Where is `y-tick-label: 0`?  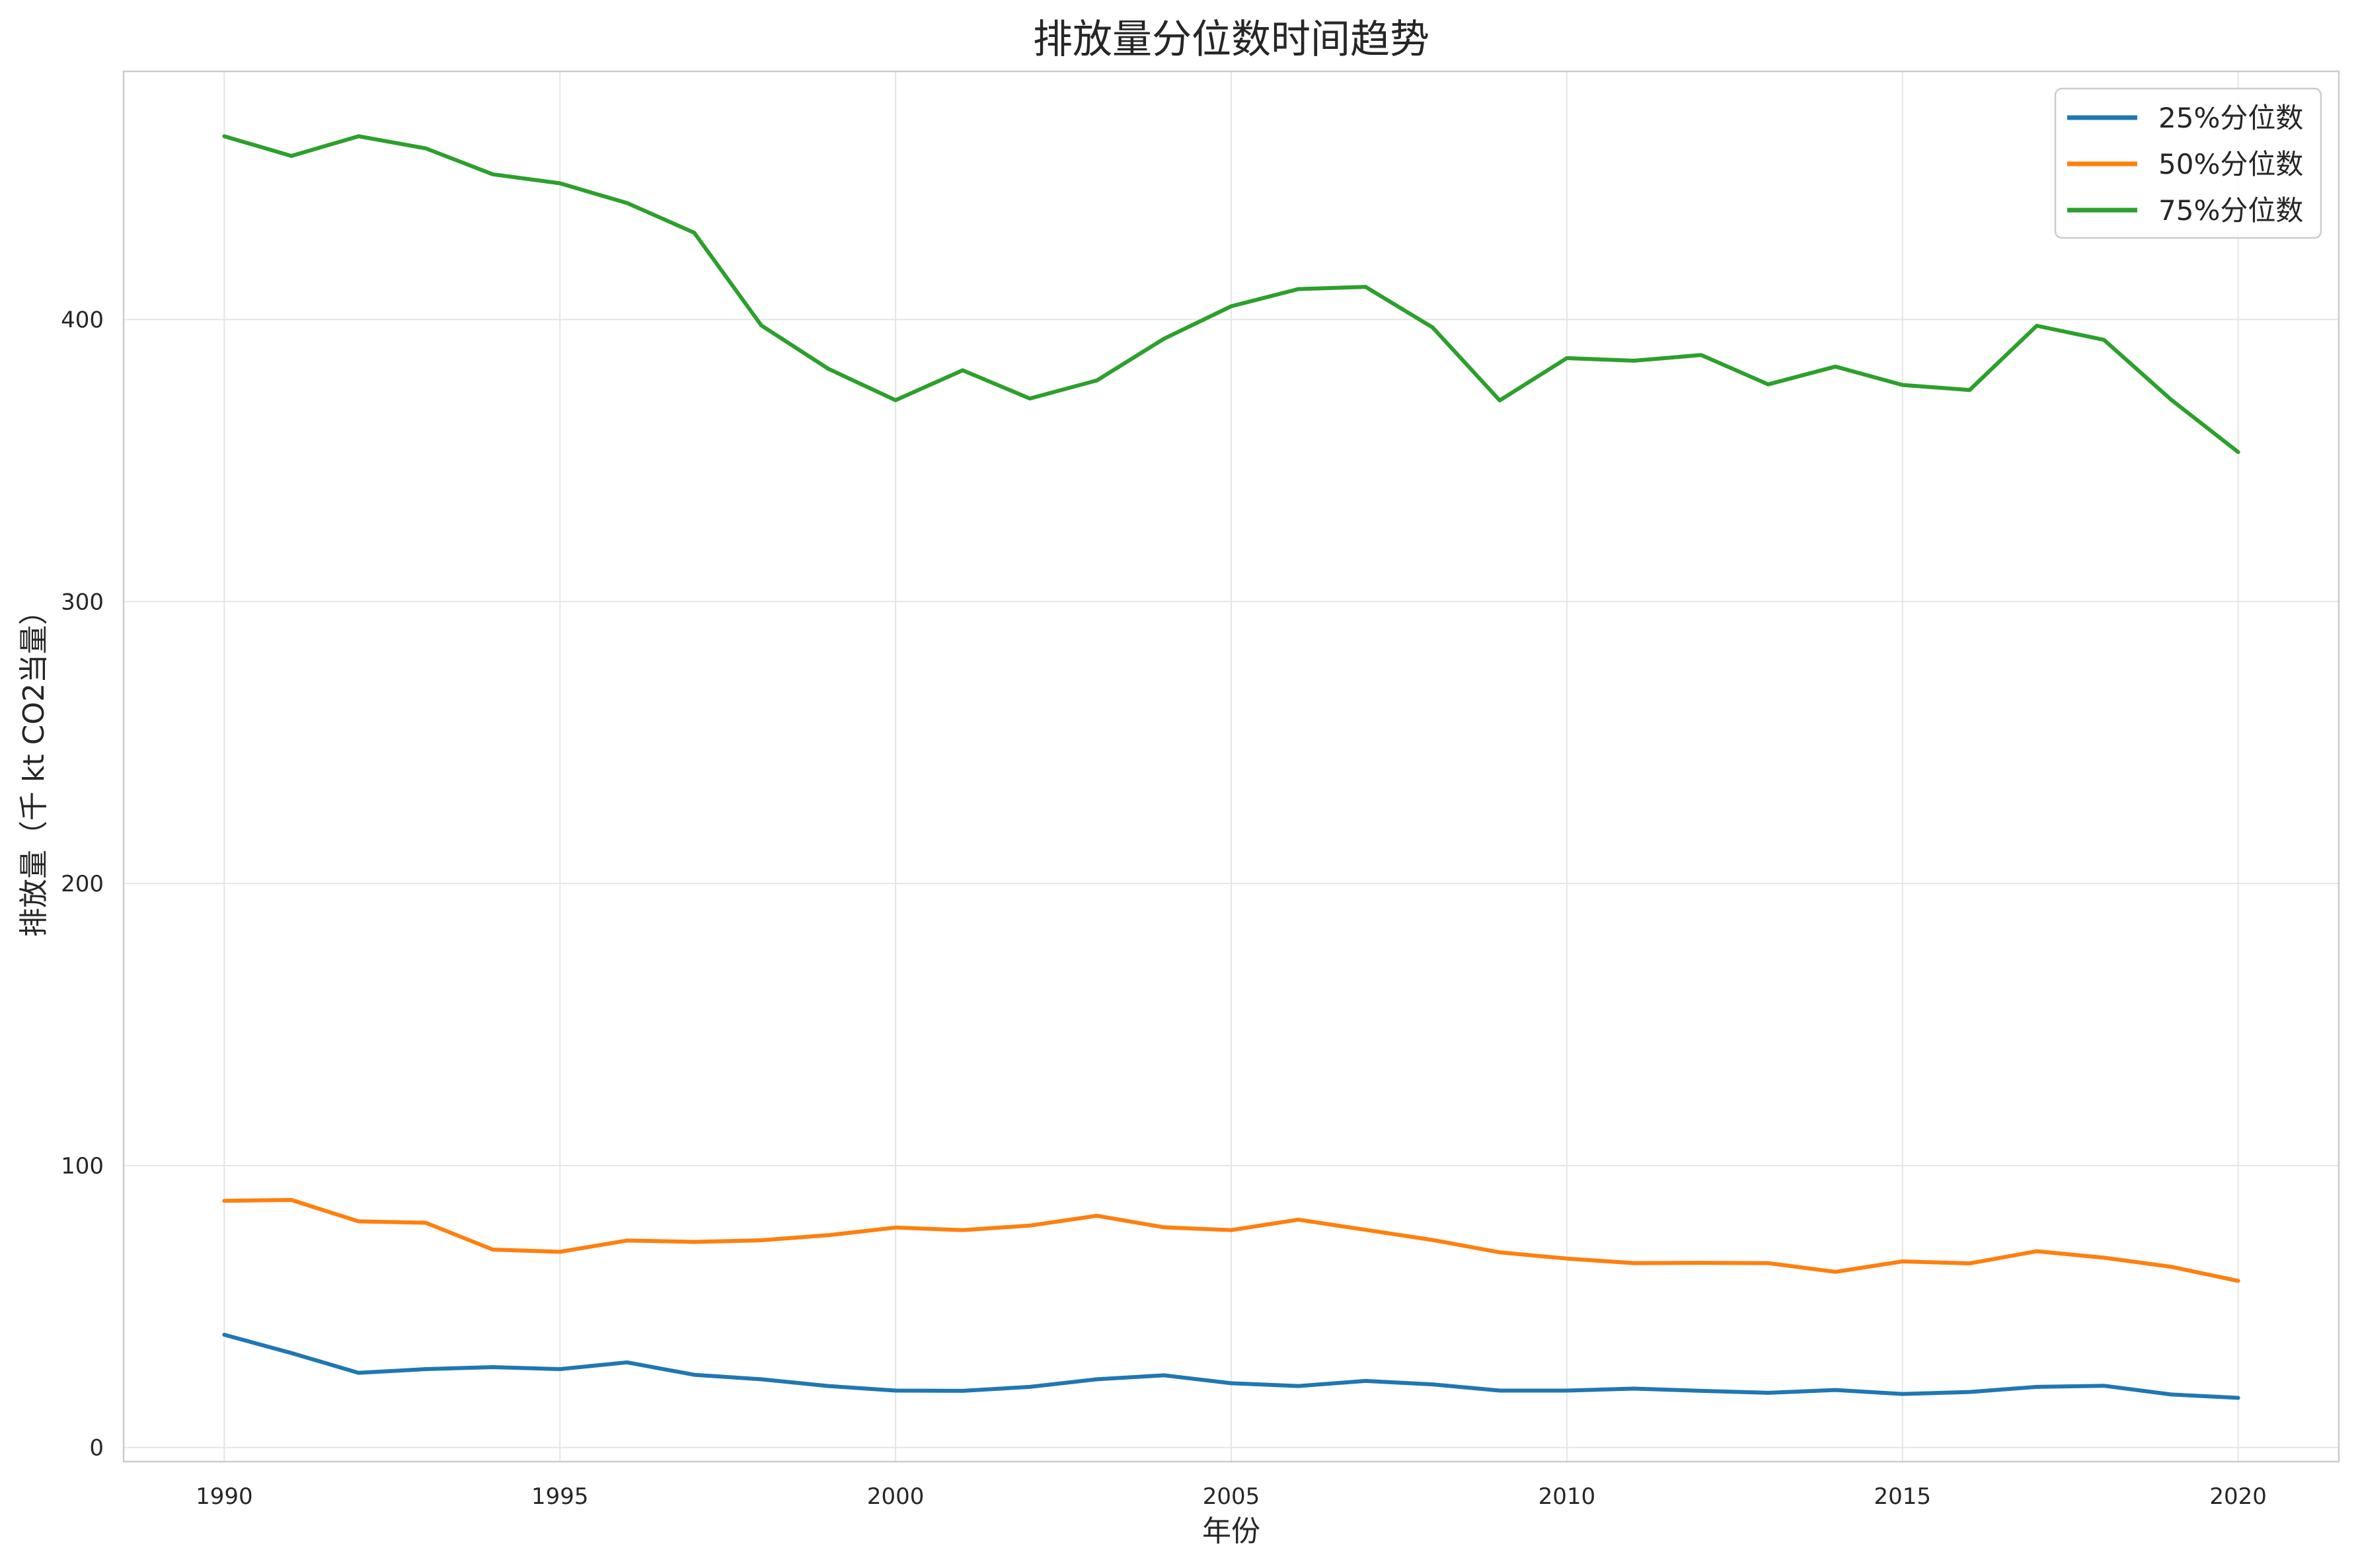
y-tick-label: 0 is located at coordinates (96, 1448).